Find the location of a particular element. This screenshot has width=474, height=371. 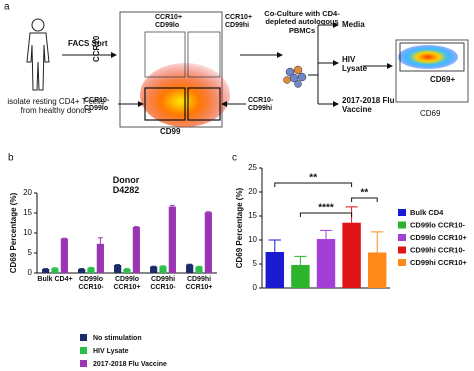

x-tick-label: CD99lo CCR10+ is located at coordinates (127, 284).